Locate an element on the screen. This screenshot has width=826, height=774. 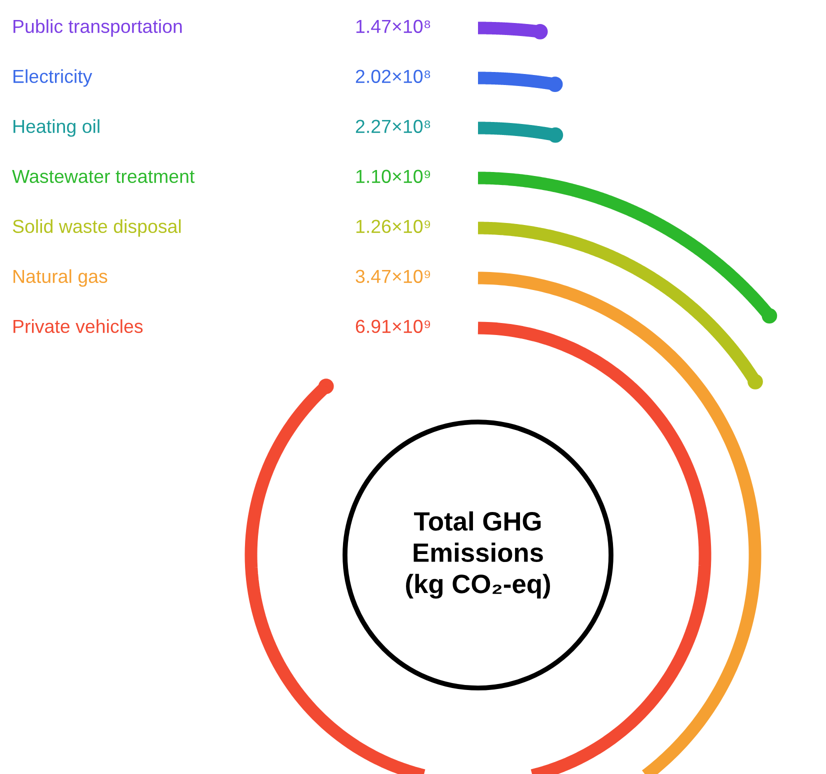
data-label: 1.10×10⁹ is located at coordinates (393, 177).